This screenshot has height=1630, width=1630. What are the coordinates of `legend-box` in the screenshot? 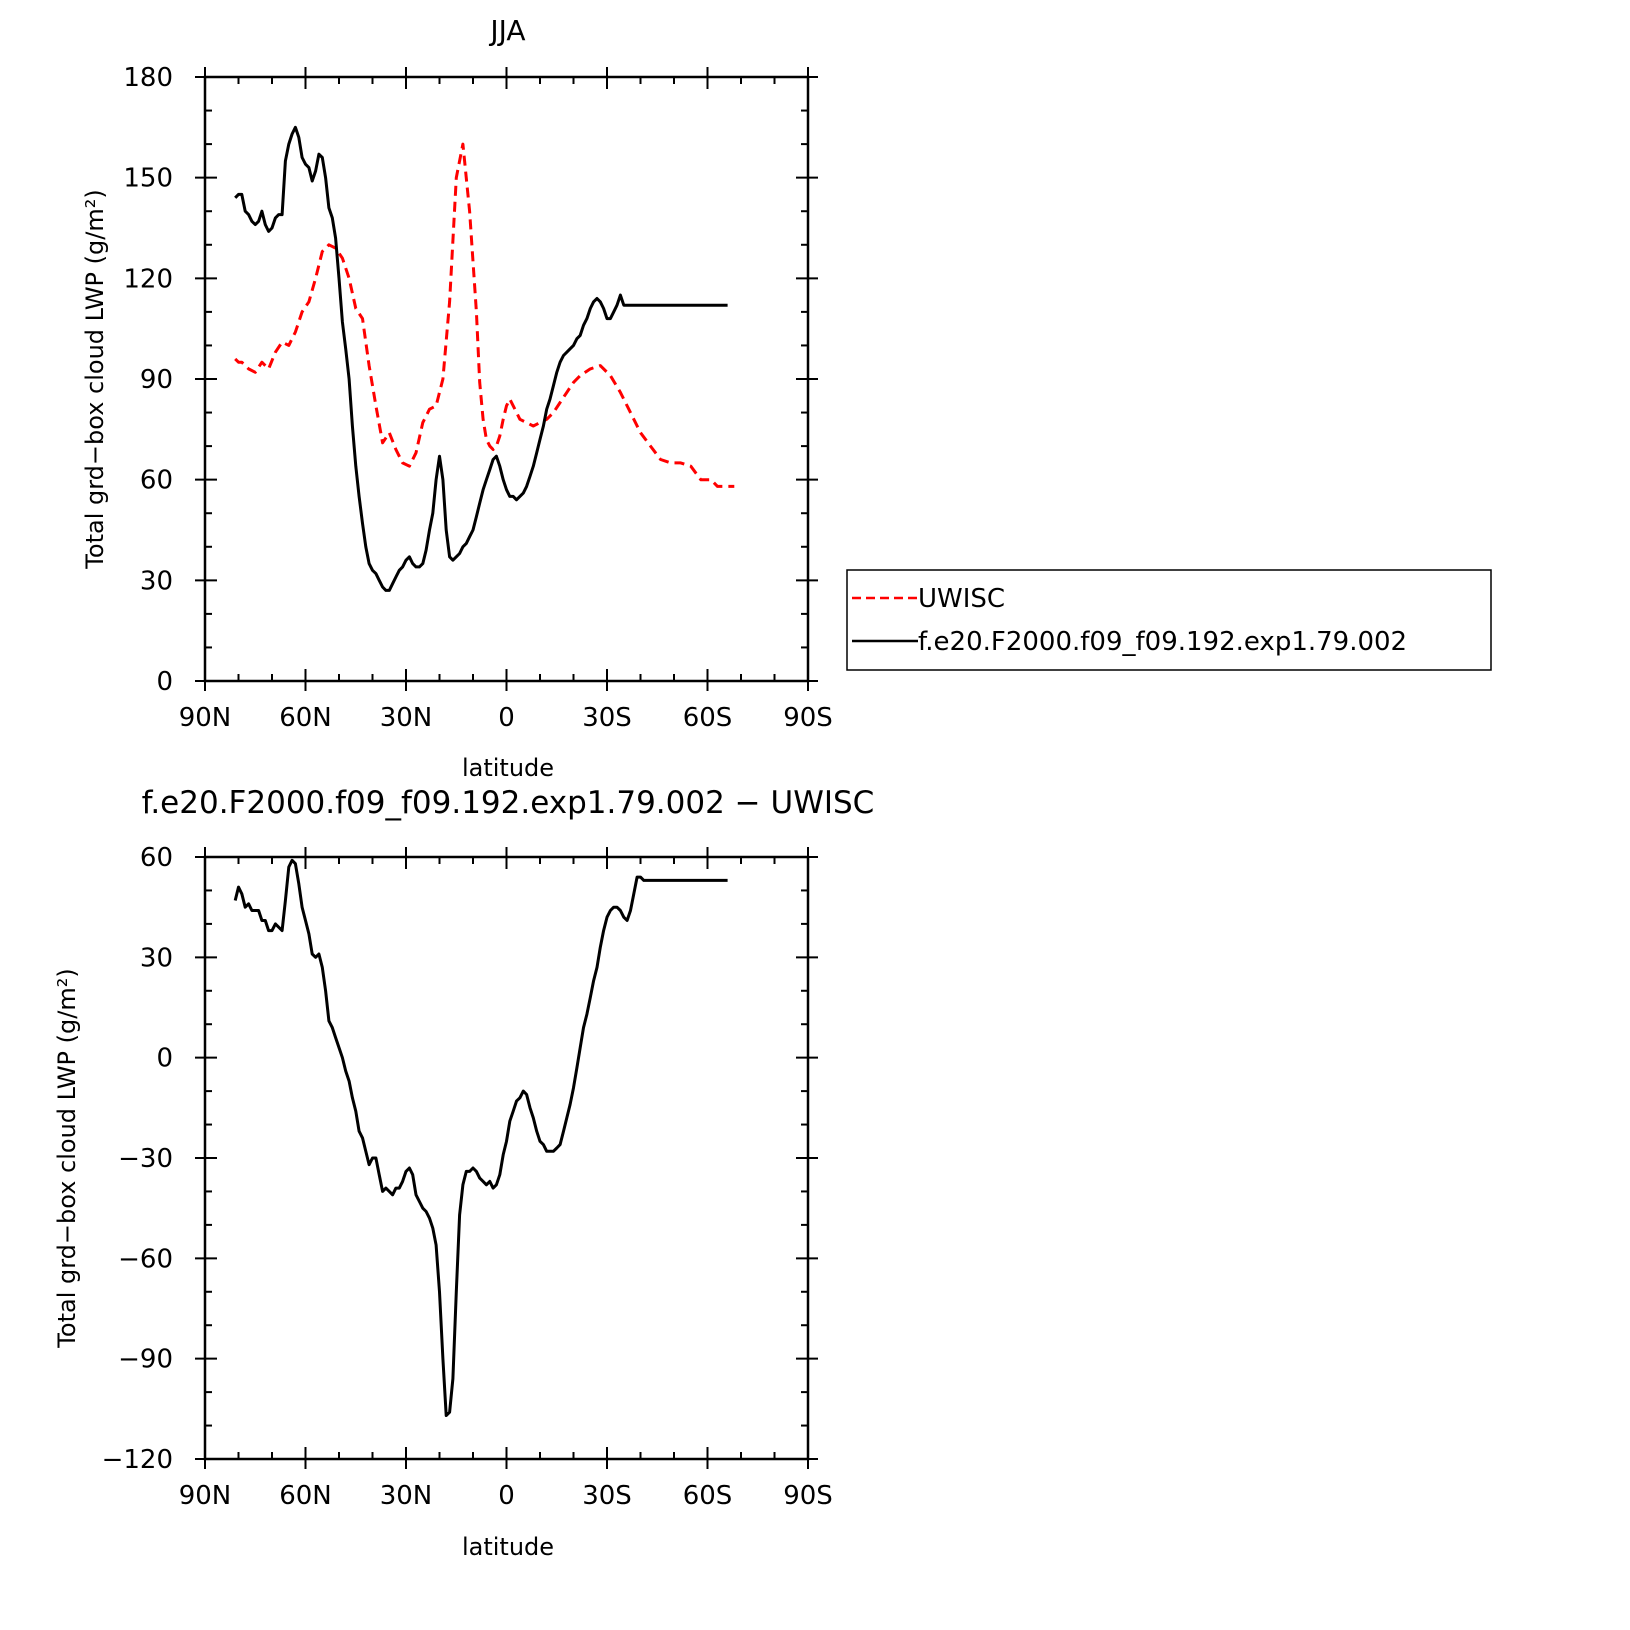 It's located at (1169, 620).